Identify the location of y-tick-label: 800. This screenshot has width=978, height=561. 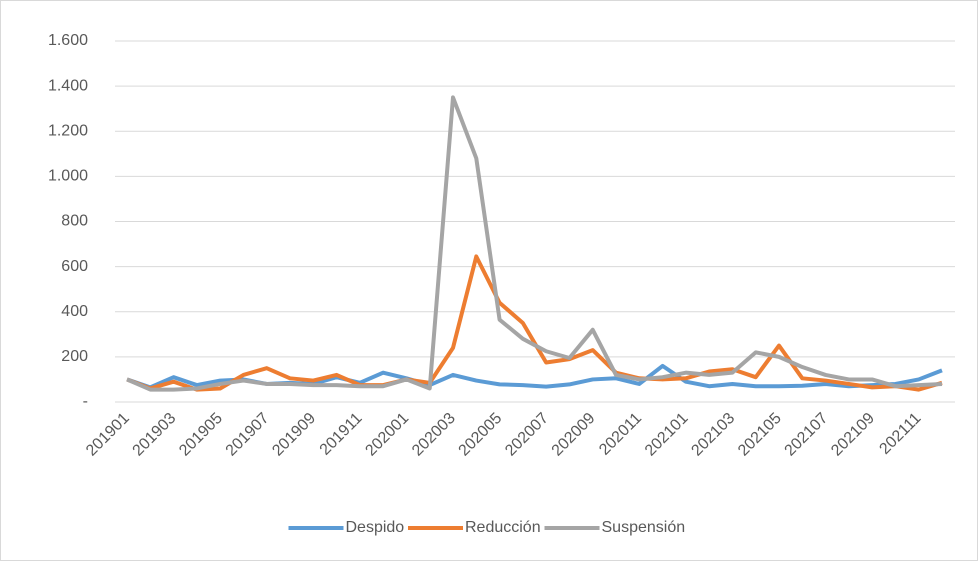
(74, 221).